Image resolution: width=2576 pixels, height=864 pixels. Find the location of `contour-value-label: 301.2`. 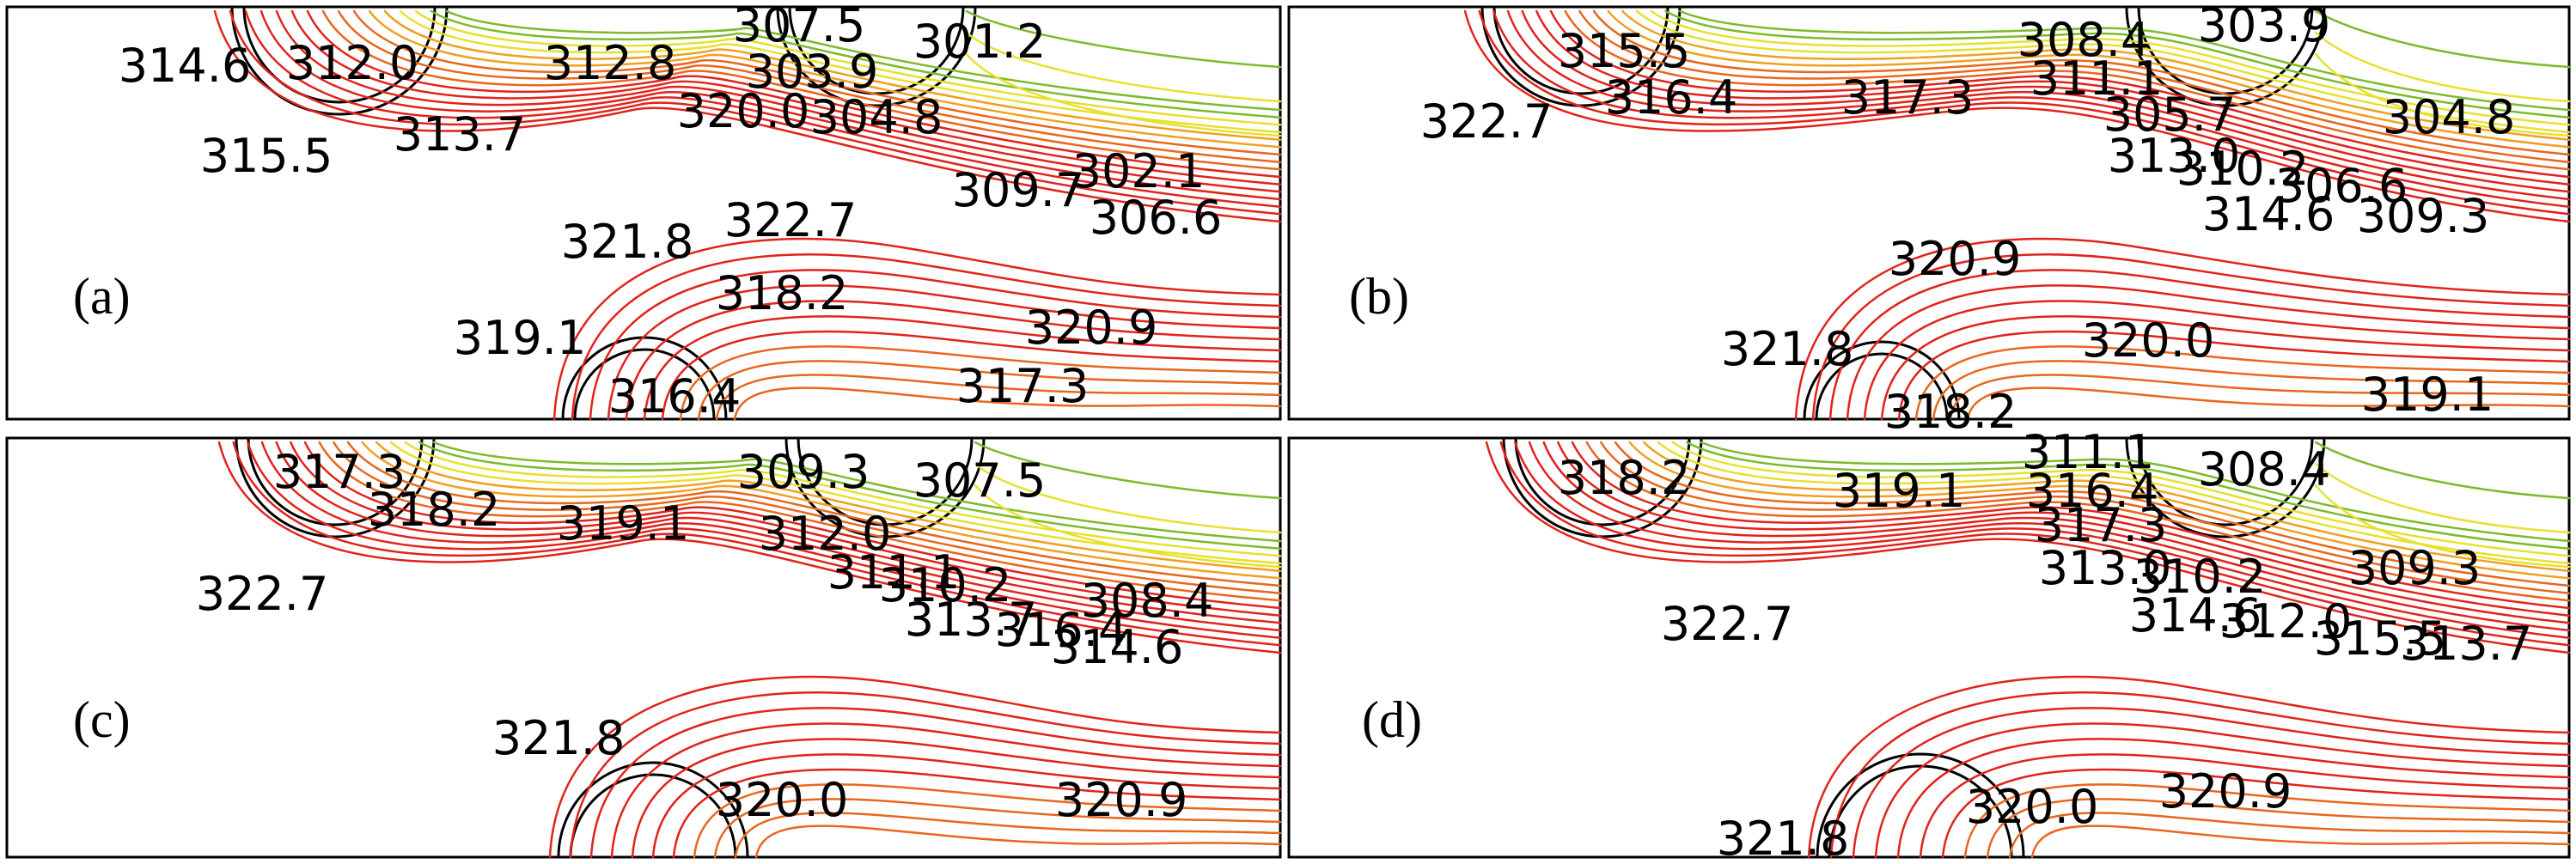

contour-value-label: 301.2 is located at coordinates (980, 42).